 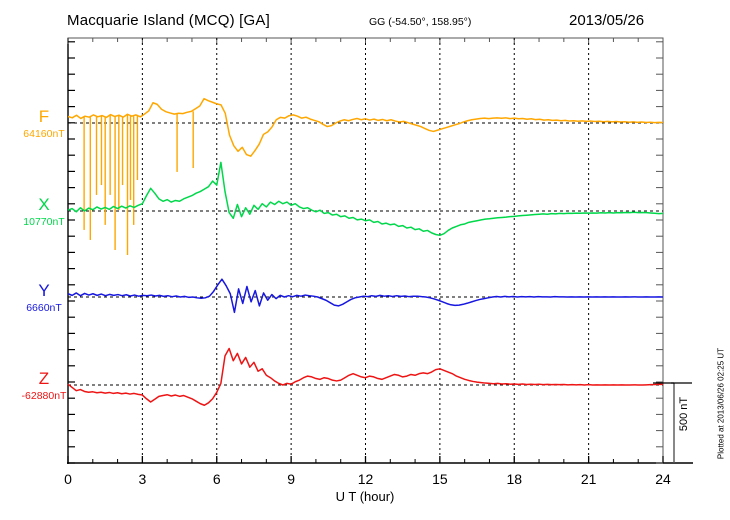 What do you see at coordinates (216, 479) in the screenshot?
I see `x-tick-label: 6` at bounding box center [216, 479].